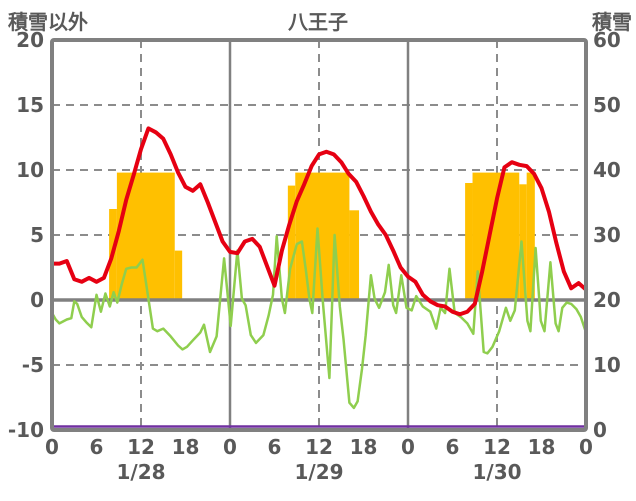 The height and width of the screenshot is (501, 636). Describe the element at coordinates (25, 430) in the screenshot. I see `left-axis-tick: -10` at that location.